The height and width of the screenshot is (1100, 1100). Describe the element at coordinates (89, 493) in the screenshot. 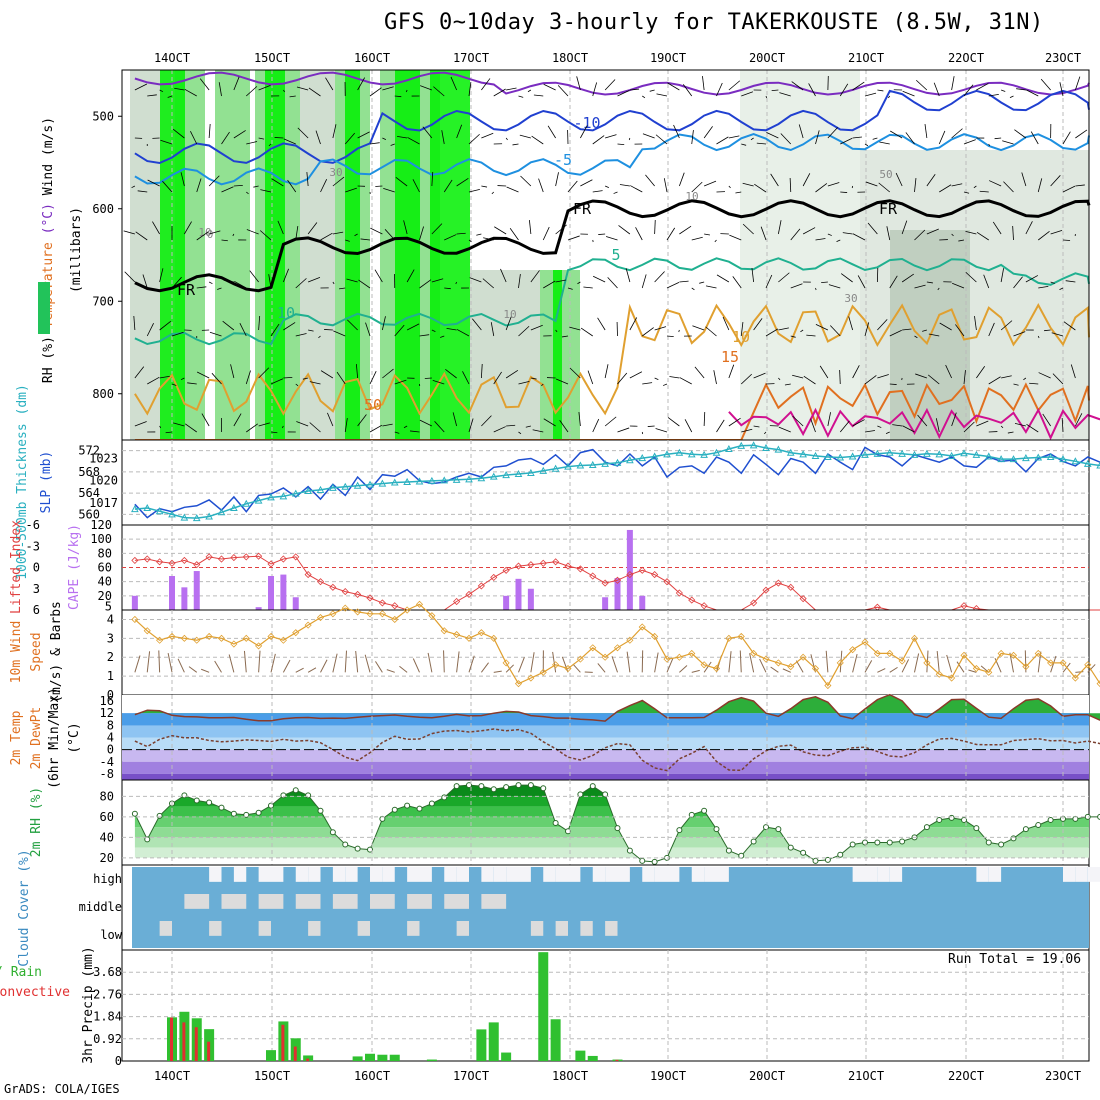

I see `y-tick-label-left: 564` at that location.